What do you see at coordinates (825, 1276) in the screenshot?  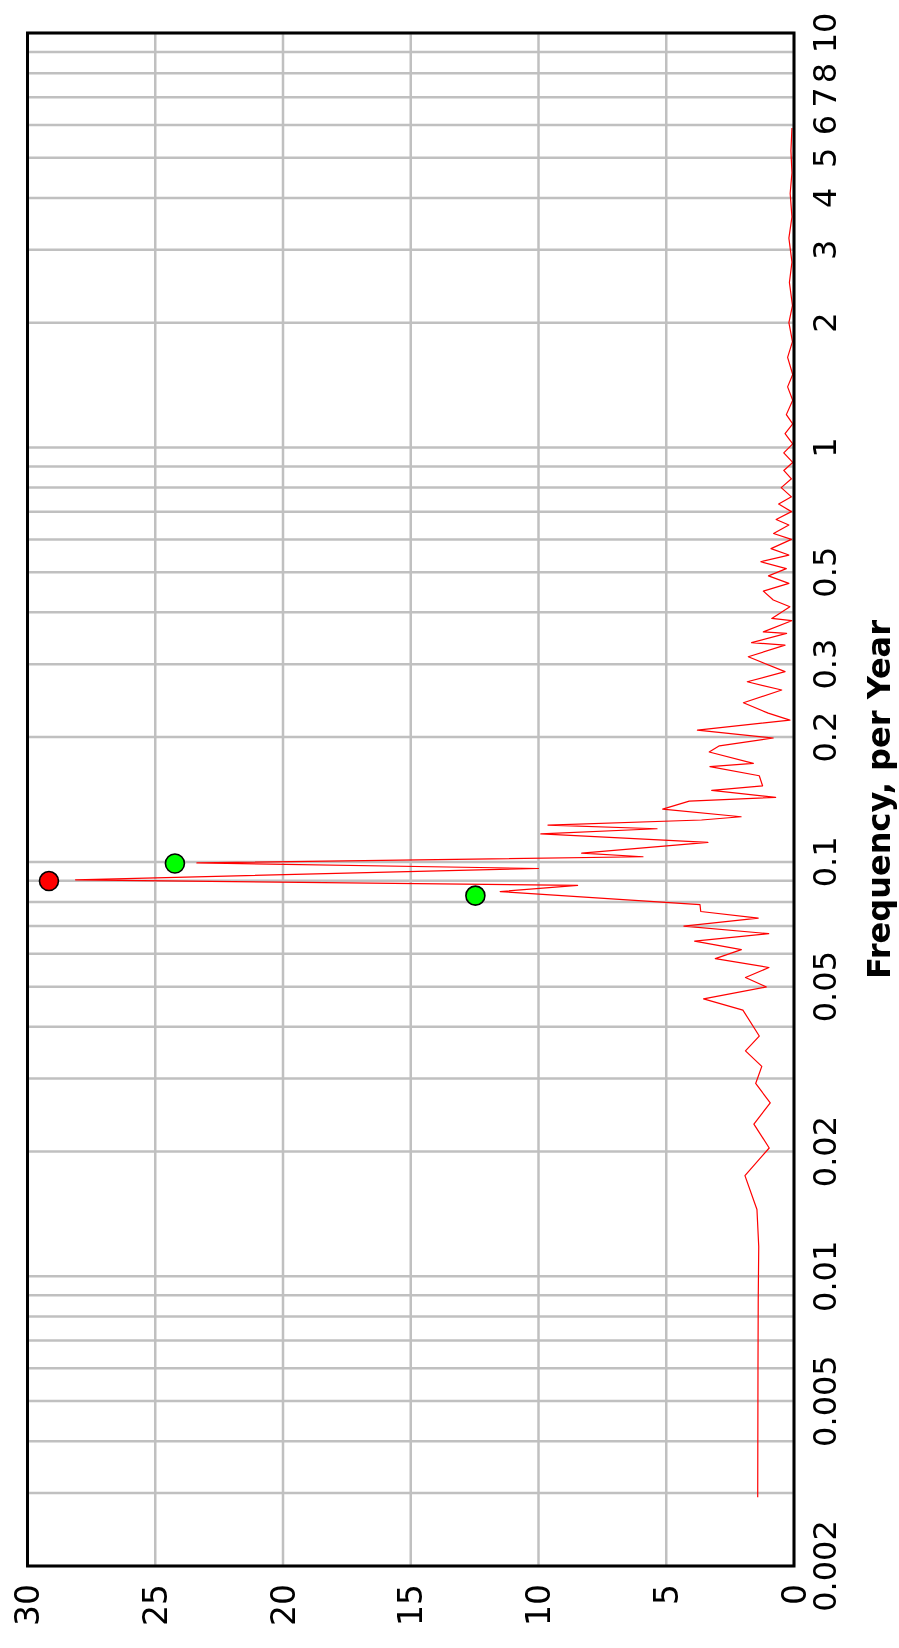 I see `y-tick-label: 0.01` at bounding box center [825, 1276].